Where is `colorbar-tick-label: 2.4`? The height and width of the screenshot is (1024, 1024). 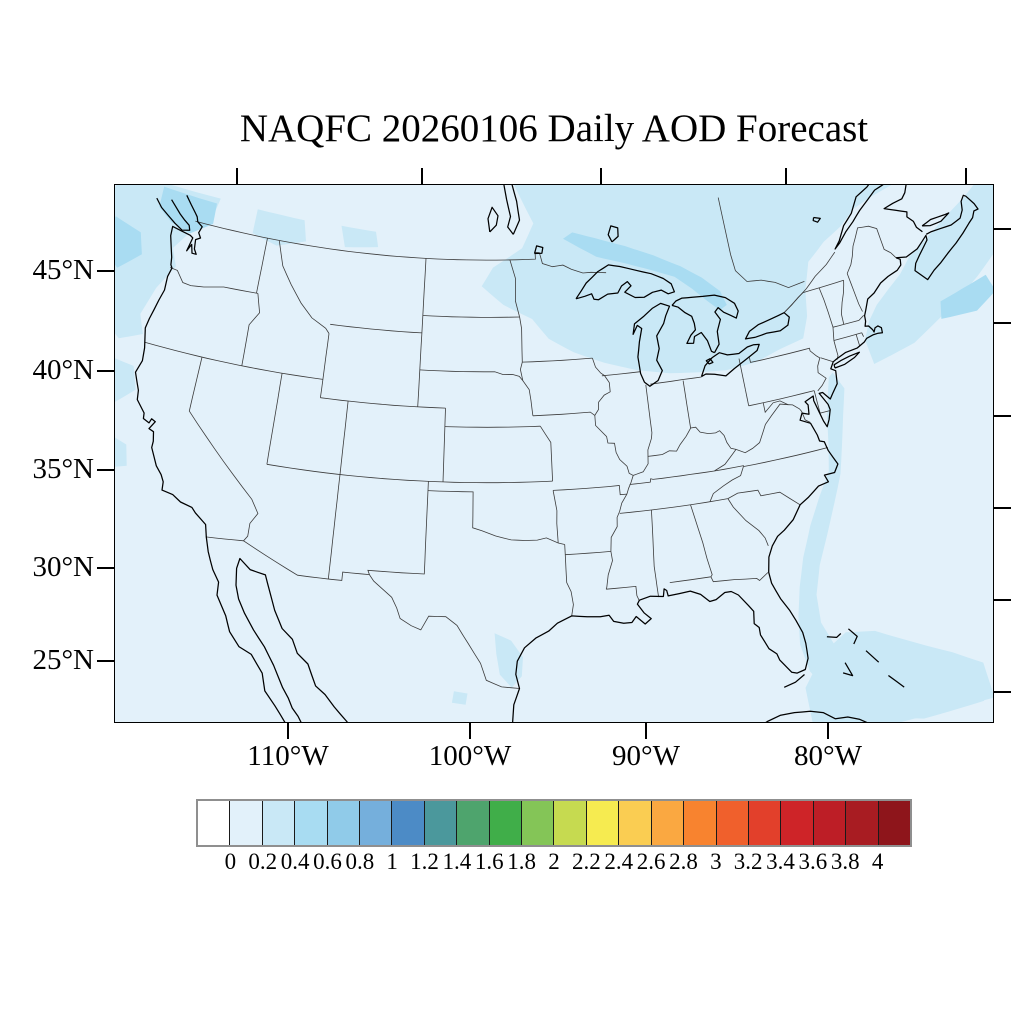 colorbar-tick-label: 2.4 is located at coordinates (619, 861).